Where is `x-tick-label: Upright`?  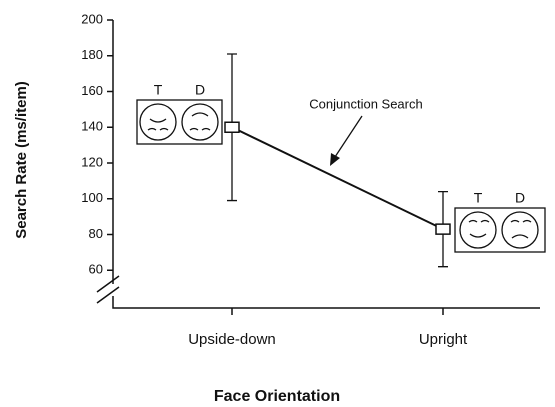
x-tick-label: Upright is located at coordinates (443, 339).